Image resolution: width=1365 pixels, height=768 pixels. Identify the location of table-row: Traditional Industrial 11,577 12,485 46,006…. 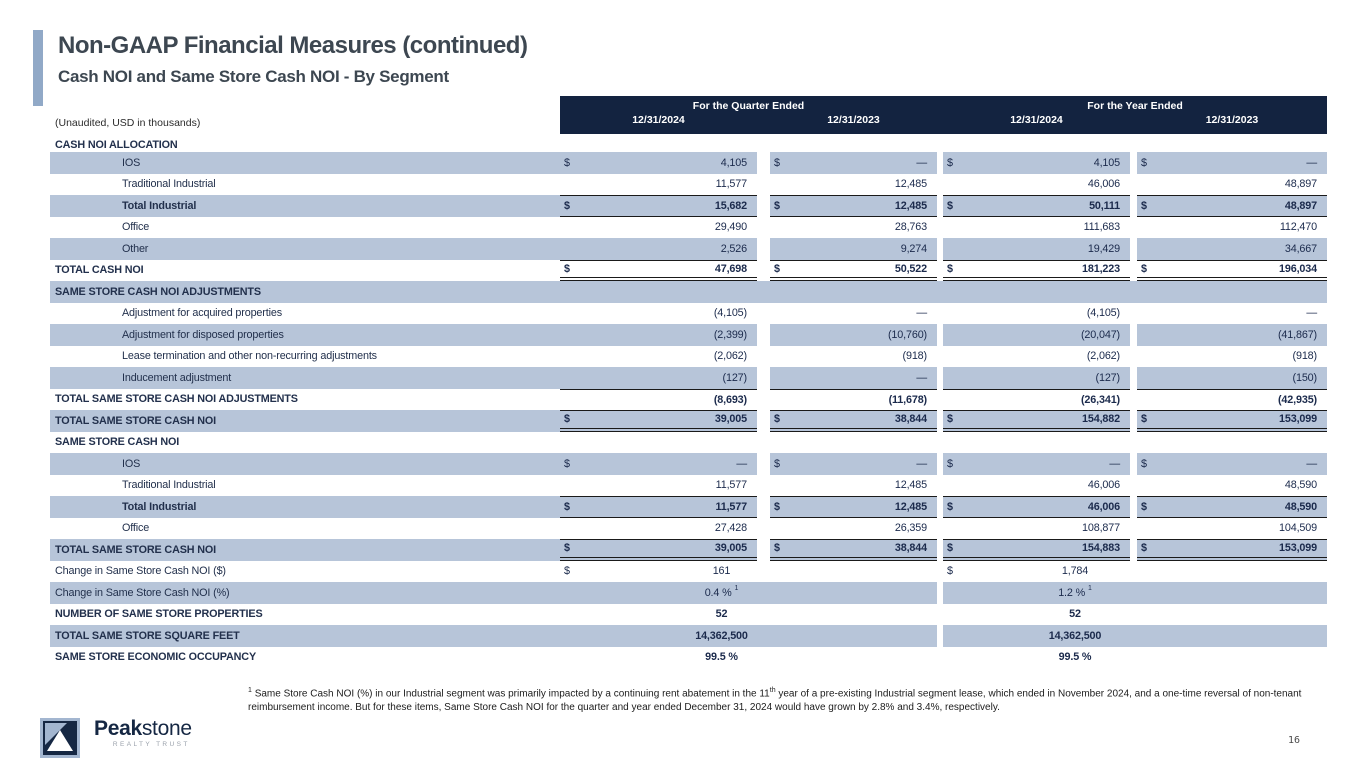
(688, 185).